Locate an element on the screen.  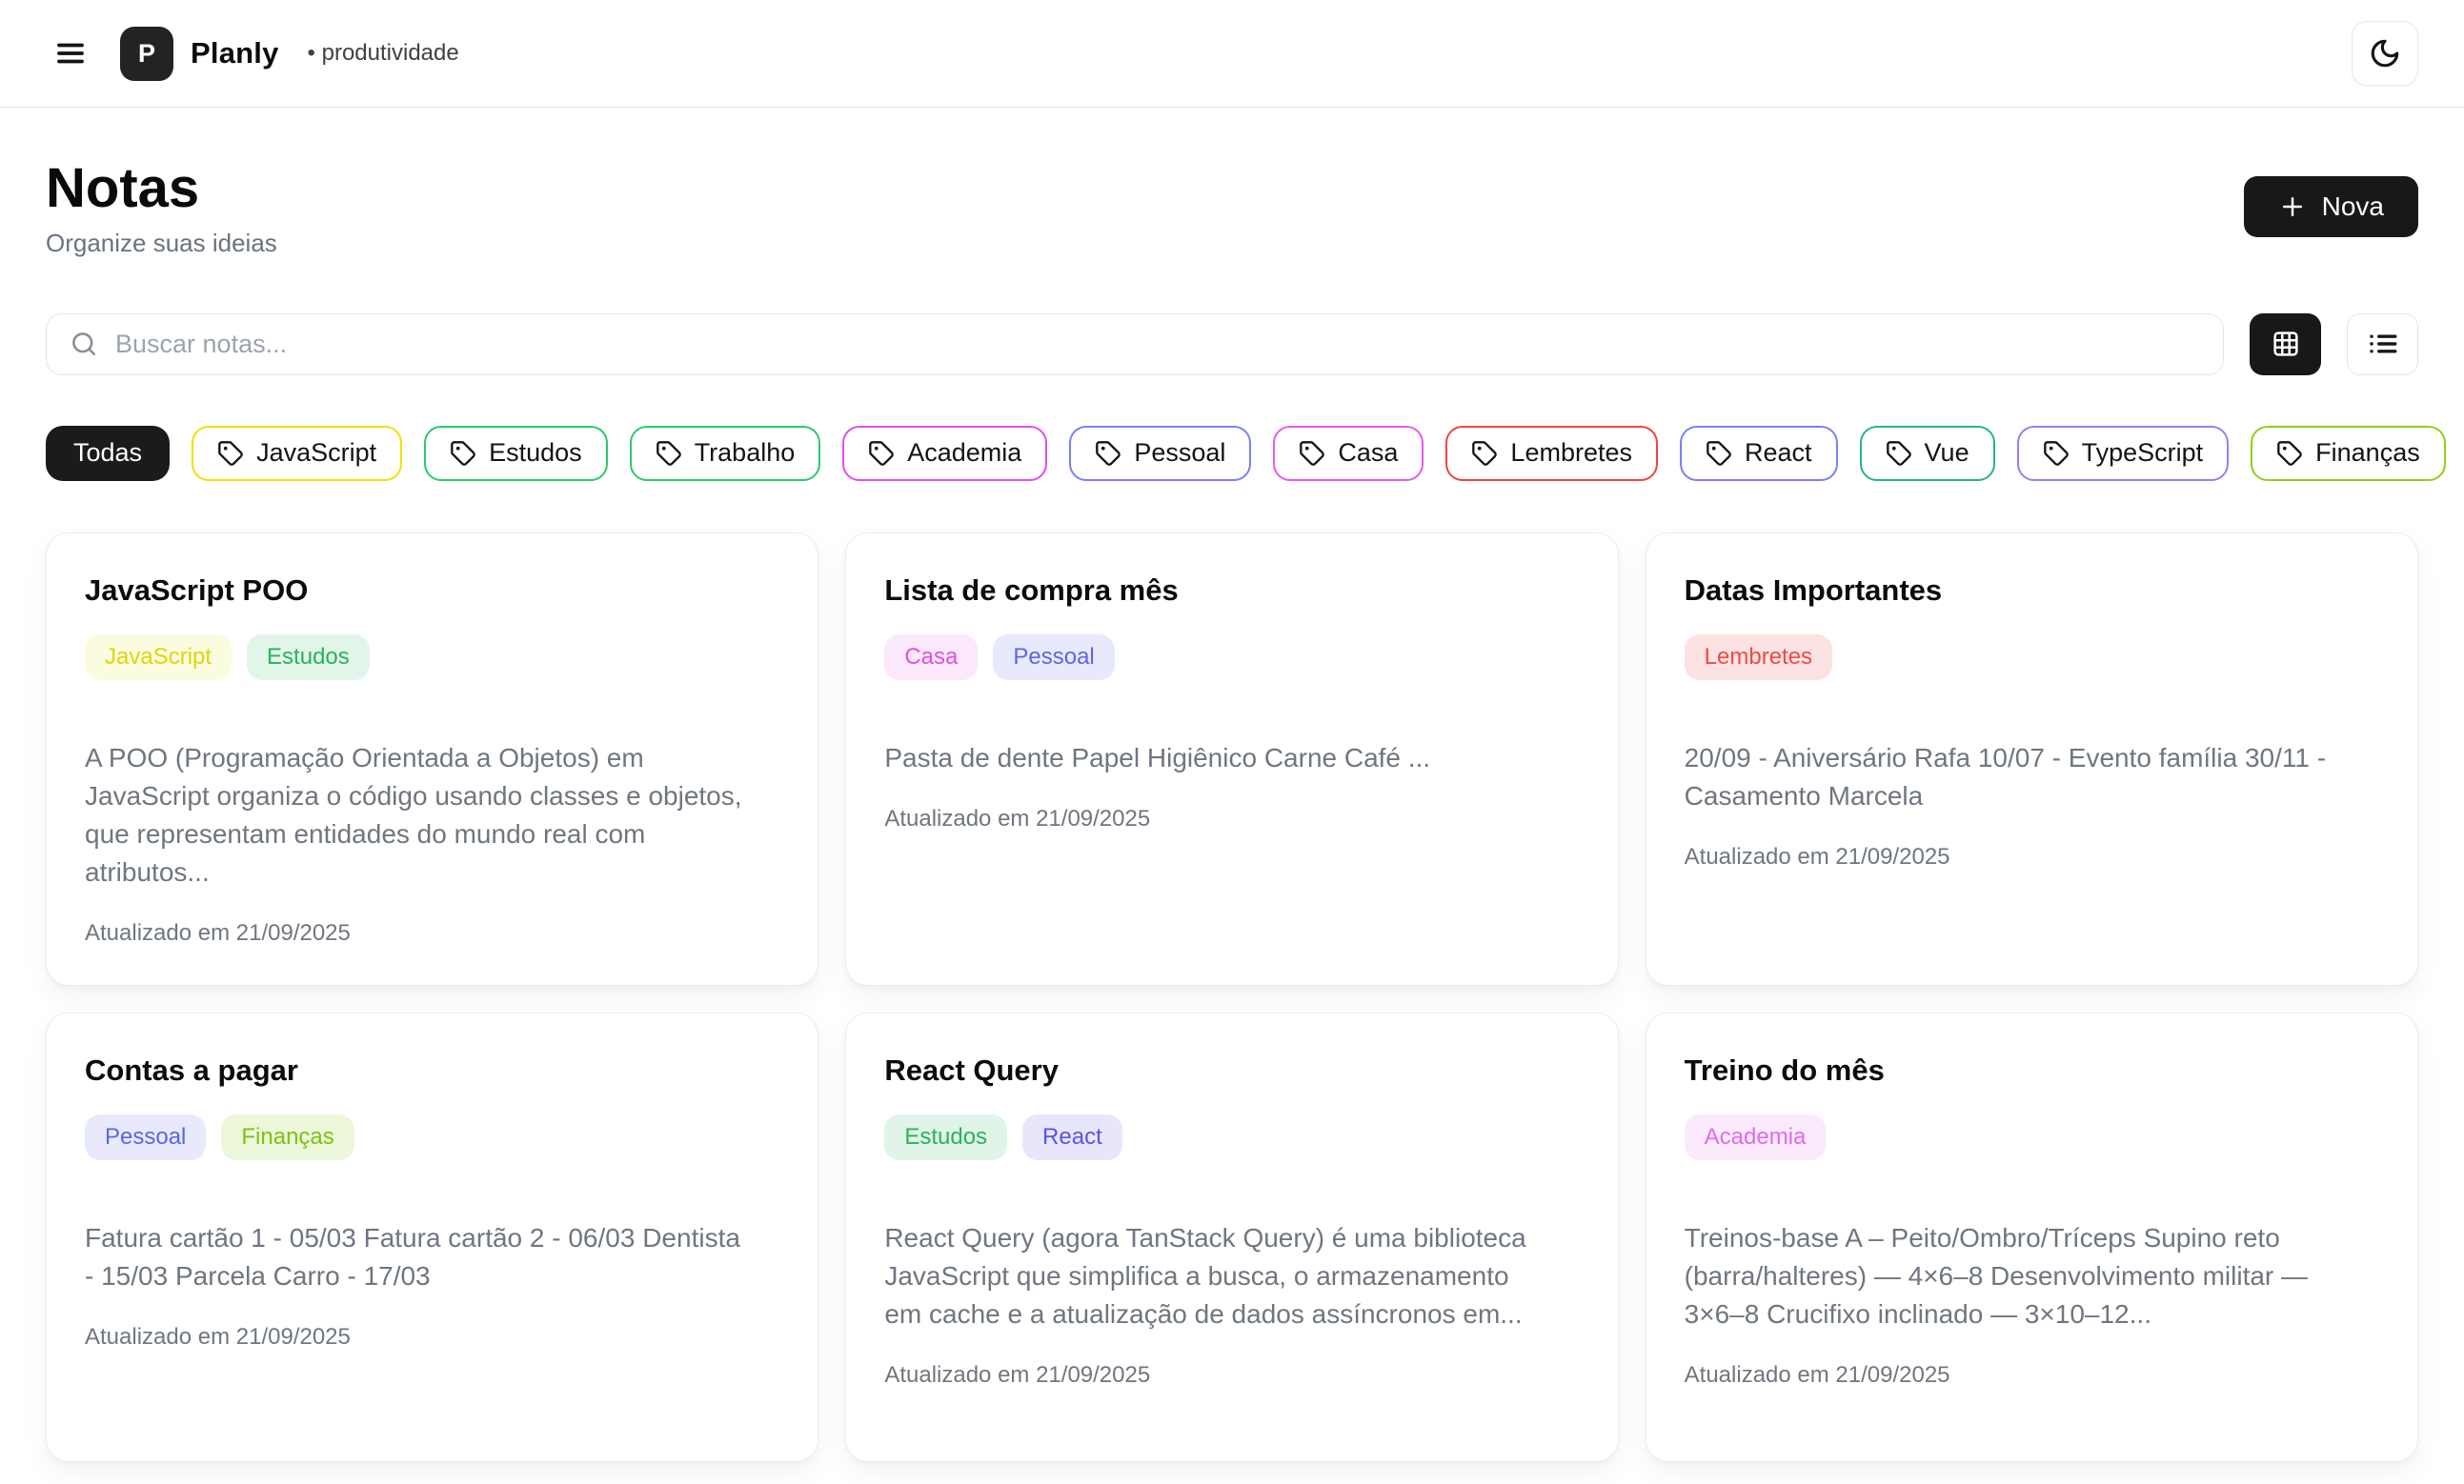
list-icon is located at coordinates (2383, 344).